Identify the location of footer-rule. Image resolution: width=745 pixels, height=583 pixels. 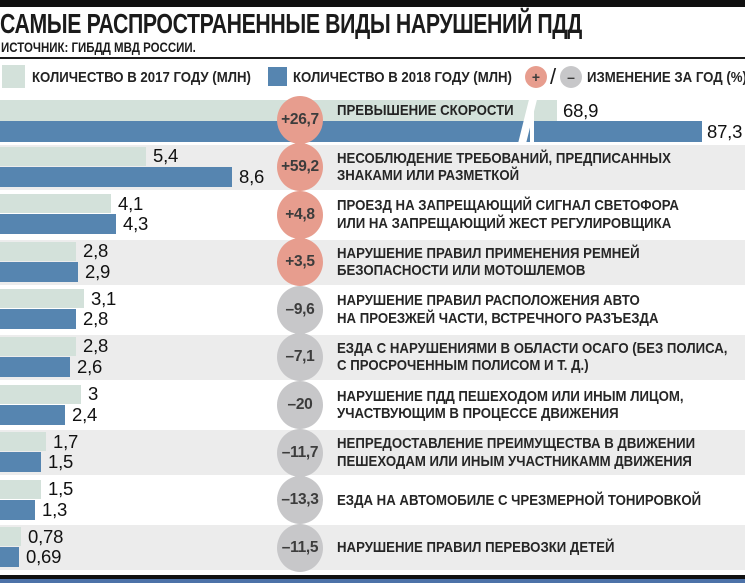
(372, 577).